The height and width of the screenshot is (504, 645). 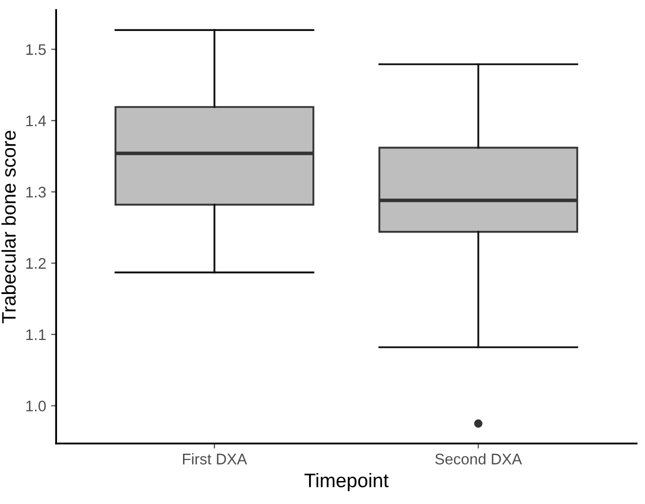 What do you see at coordinates (36, 121) in the screenshot?
I see `y-tick-label: 1.4` at bounding box center [36, 121].